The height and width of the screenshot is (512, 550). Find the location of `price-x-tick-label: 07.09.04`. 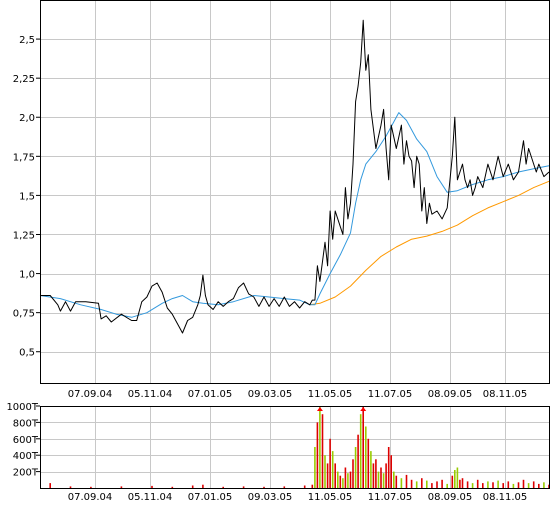

price-x-tick-label: 07.09.04 is located at coordinates (90, 394).